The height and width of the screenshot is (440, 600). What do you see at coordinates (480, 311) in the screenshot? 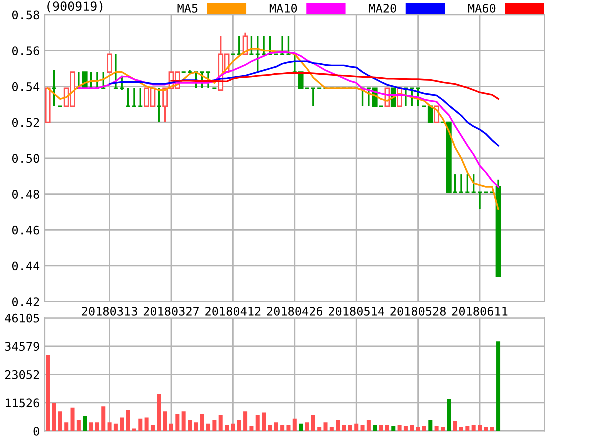
I see `x-tick-label: 20180611` at bounding box center [480, 311].